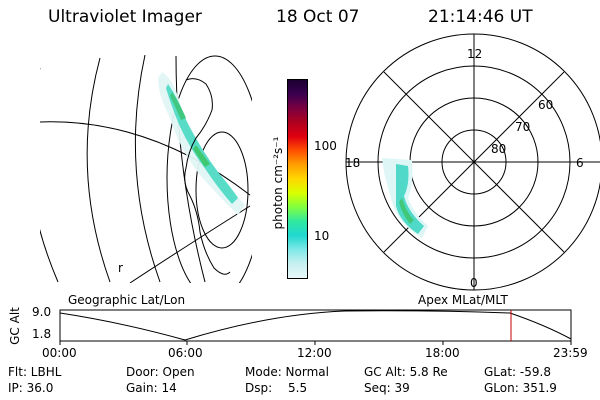 This screenshot has width=600, height=400. Describe the element at coordinates (523, 127) in the screenshot. I see `lat-label-70: 70` at that location.